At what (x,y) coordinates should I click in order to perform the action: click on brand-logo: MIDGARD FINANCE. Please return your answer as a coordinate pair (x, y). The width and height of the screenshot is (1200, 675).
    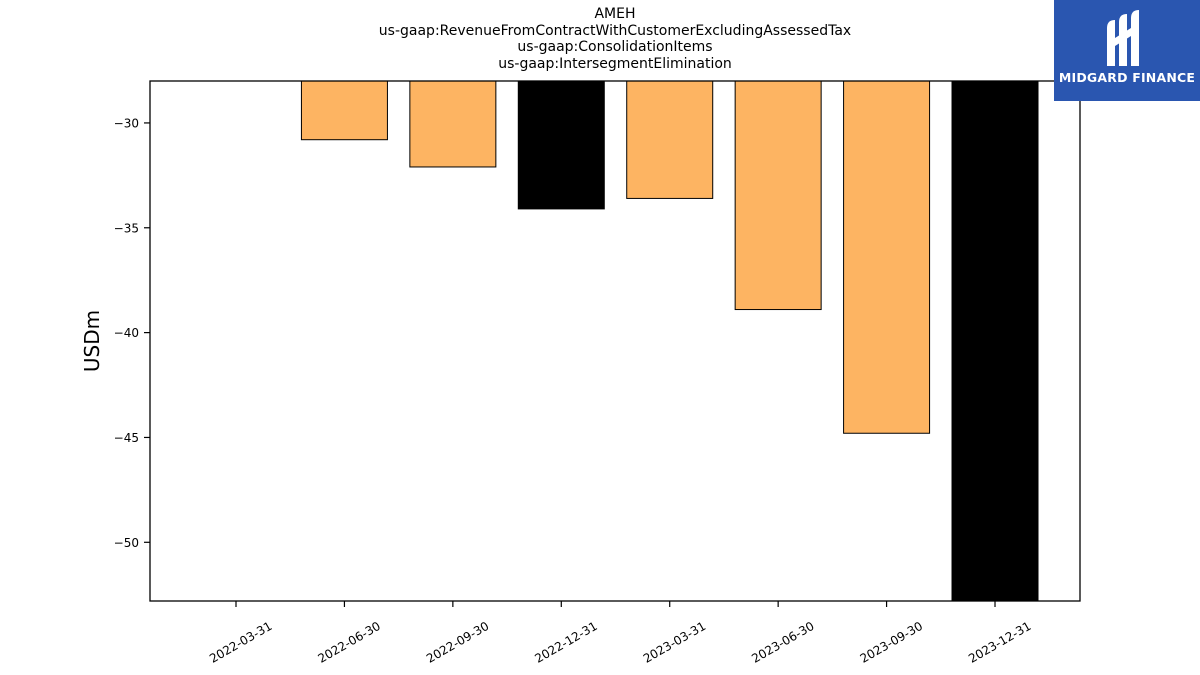
    Looking at the image, I should click on (1127, 50).